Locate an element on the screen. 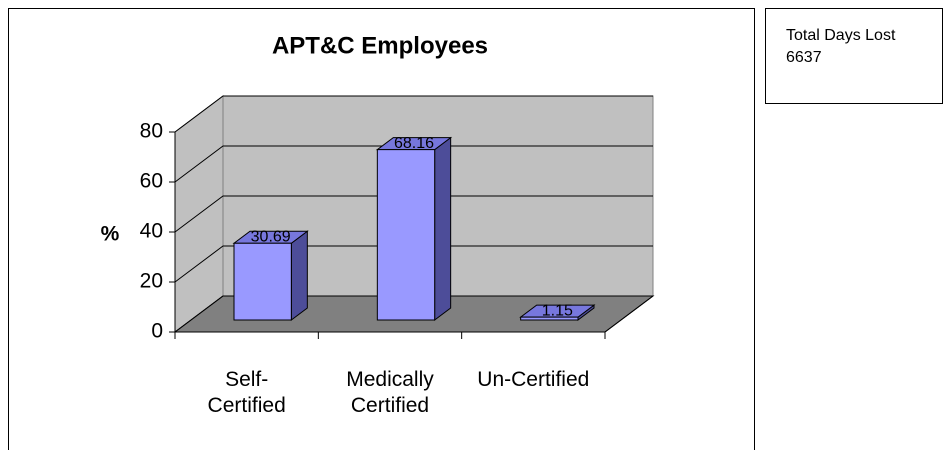  data-label: 1.15 is located at coordinates (557, 310).